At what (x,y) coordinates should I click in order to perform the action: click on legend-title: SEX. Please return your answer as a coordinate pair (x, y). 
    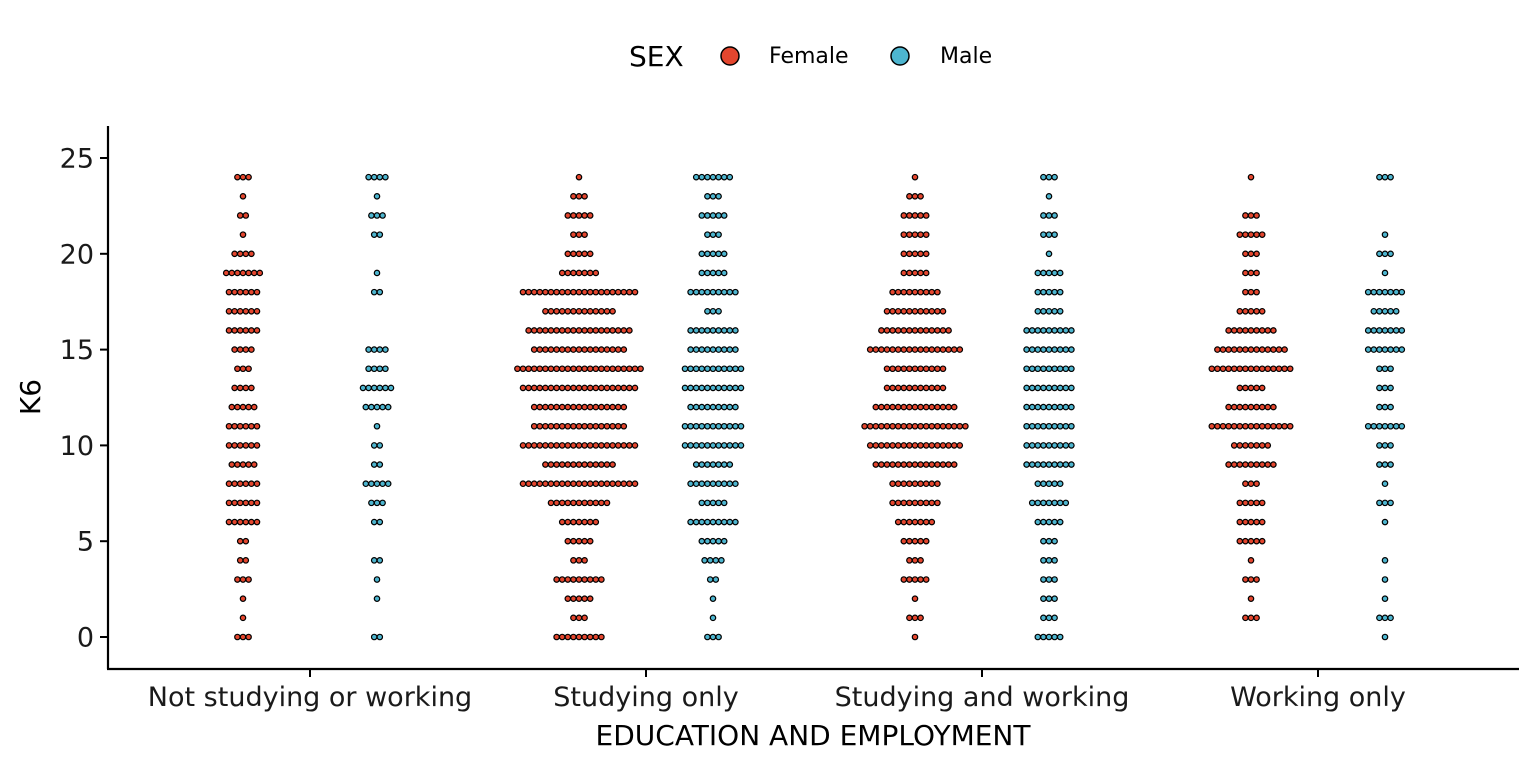
    Looking at the image, I should click on (656, 56).